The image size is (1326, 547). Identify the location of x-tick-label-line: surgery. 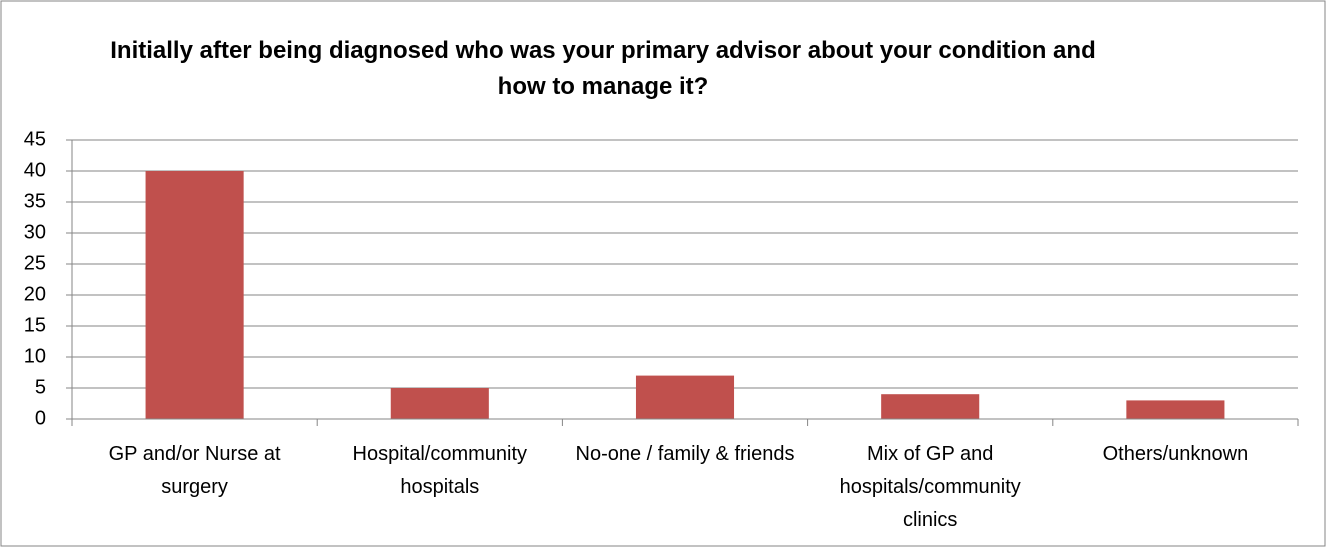
(194, 487).